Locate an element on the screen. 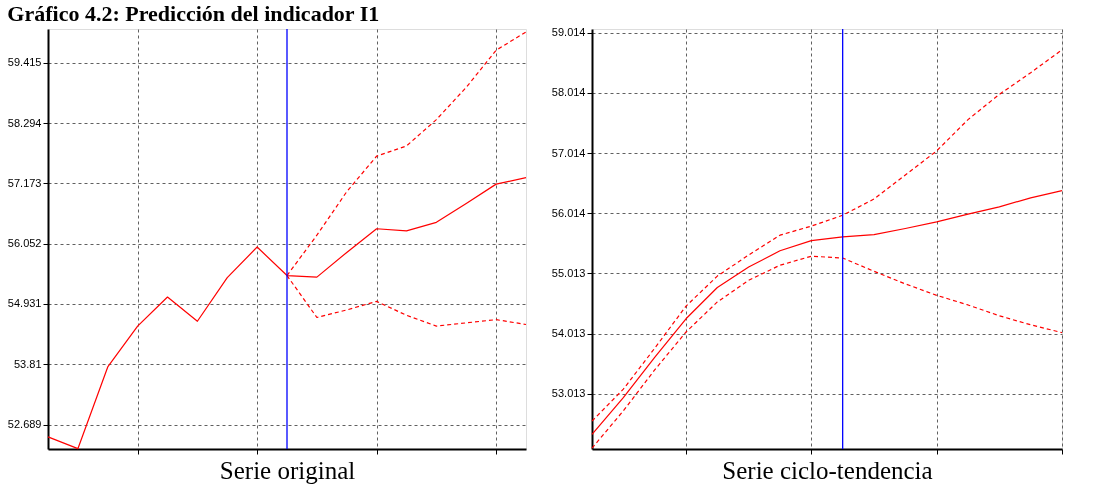 The width and height of the screenshot is (1117, 497). y-tick-label: 56.014 is located at coordinates (568, 212).